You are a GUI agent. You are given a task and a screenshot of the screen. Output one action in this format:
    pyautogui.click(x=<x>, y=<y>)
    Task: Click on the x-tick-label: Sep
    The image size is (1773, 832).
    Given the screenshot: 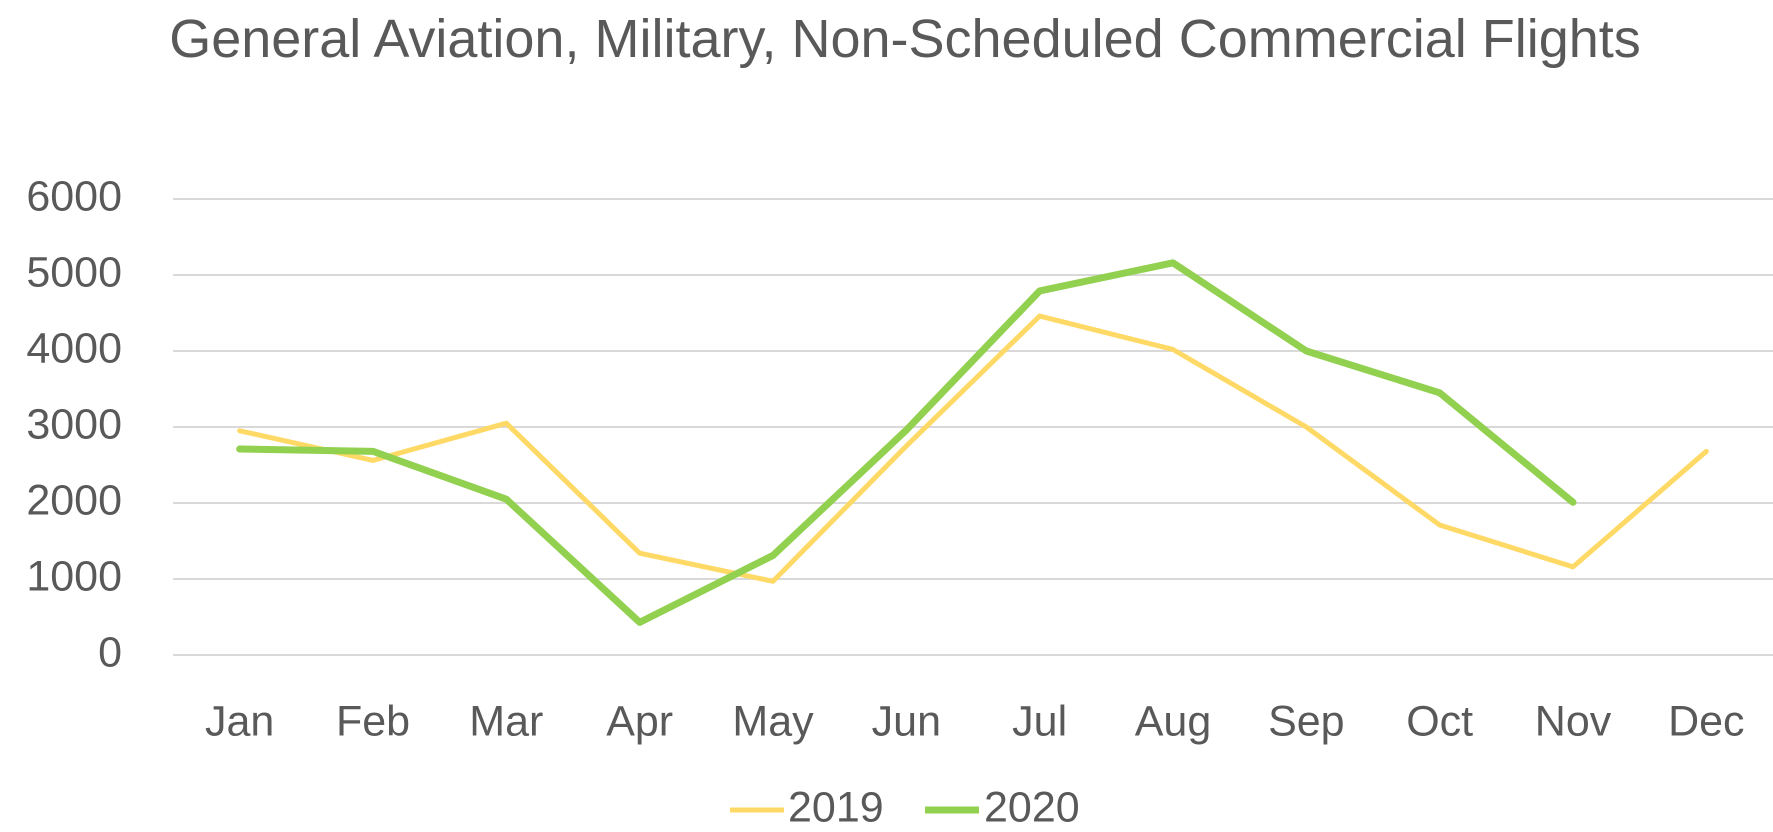 What is the action you would take?
    pyautogui.click(x=1306, y=721)
    